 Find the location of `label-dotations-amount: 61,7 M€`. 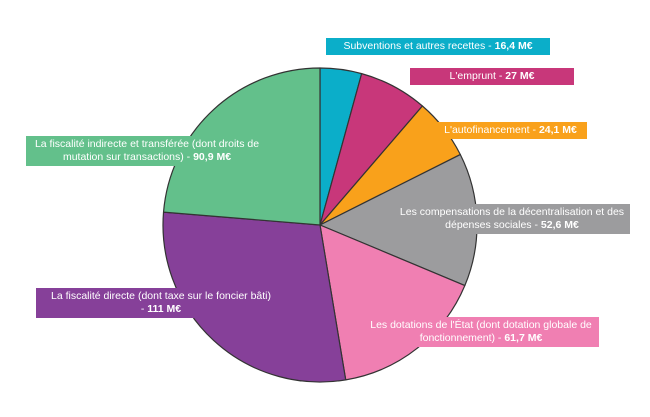

label-dotations-amount: 61,7 M€ is located at coordinates (523, 338).